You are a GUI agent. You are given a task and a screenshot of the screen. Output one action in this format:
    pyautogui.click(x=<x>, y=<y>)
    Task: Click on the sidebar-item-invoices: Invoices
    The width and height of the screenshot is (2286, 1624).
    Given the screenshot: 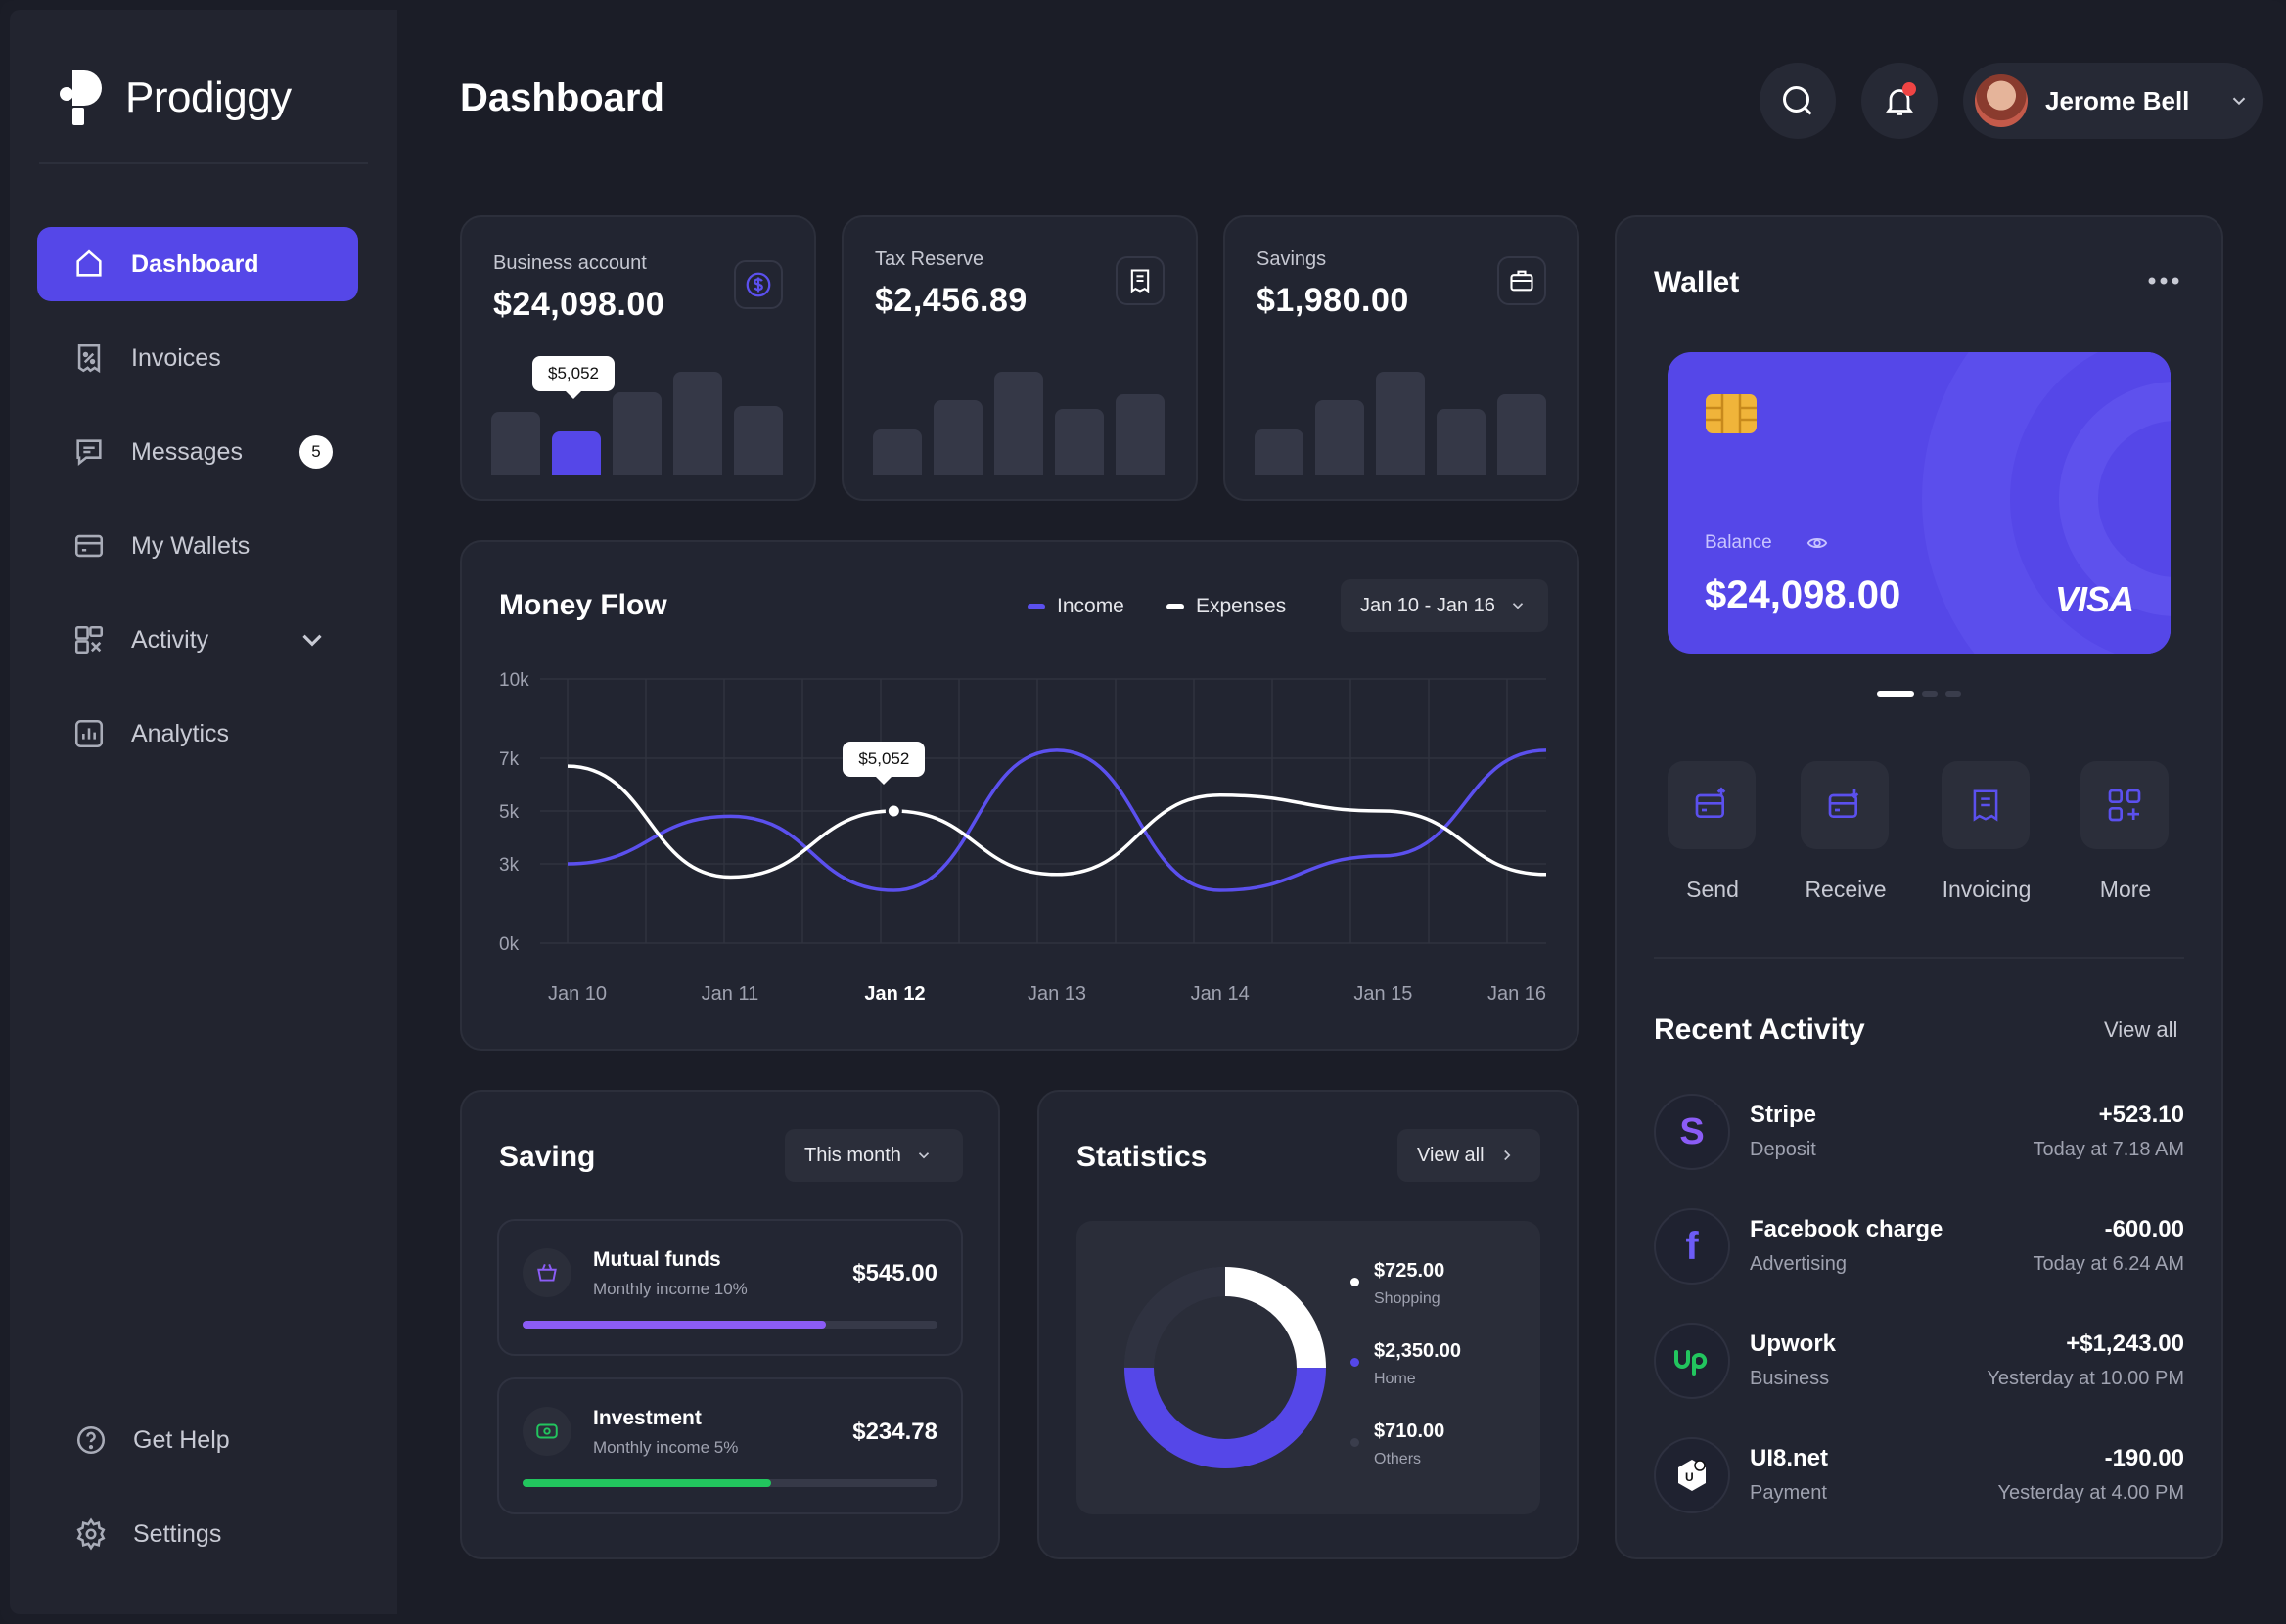 What is the action you would take?
    pyautogui.click(x=197, y=358)
    